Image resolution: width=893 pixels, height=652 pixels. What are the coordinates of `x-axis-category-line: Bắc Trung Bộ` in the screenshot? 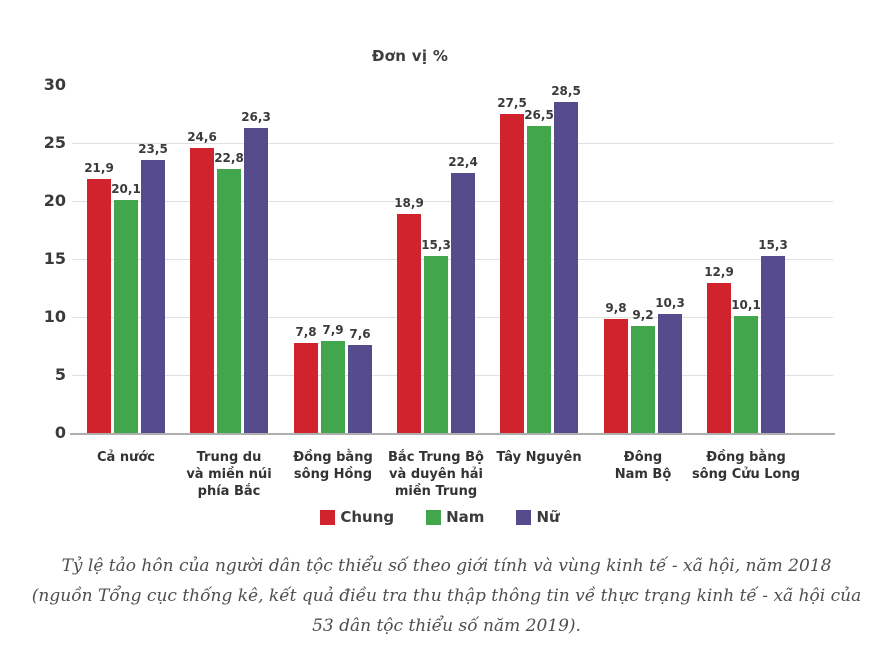 It's located at (436, 457).